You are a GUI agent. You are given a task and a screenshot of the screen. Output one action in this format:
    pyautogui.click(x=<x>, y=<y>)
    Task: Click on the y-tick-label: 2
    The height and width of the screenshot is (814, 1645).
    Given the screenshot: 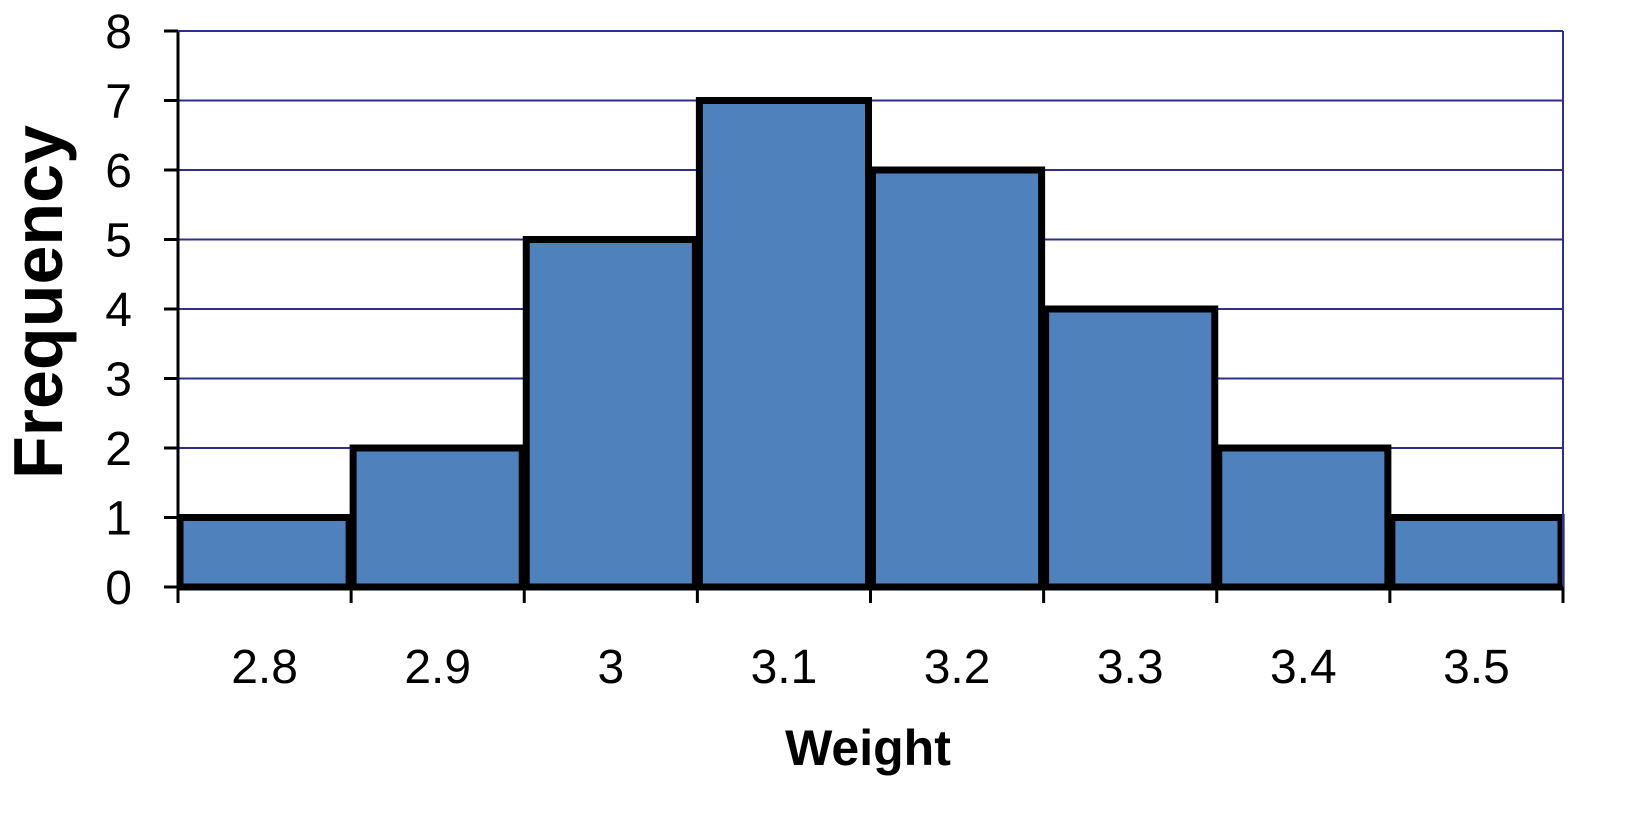 What is the action you would take?
    pyautogui.click(x=118, y=449)
    